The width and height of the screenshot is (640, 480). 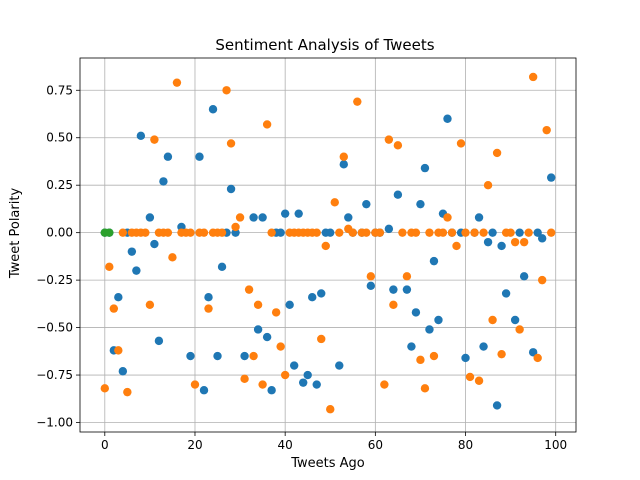 I want to click on y-axis-label: Tweet Polarity, so click(x=15, y=234).